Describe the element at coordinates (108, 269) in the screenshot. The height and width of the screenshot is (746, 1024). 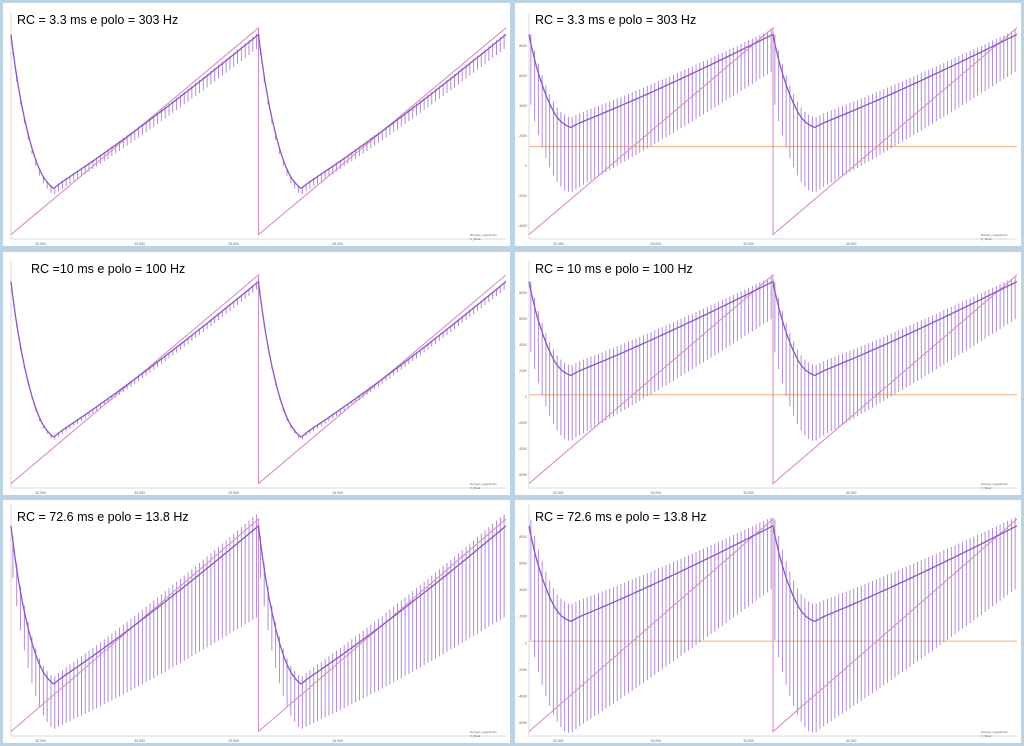
I see `chart-title: RC =10 ms e polo = 100 Hz` at that location.